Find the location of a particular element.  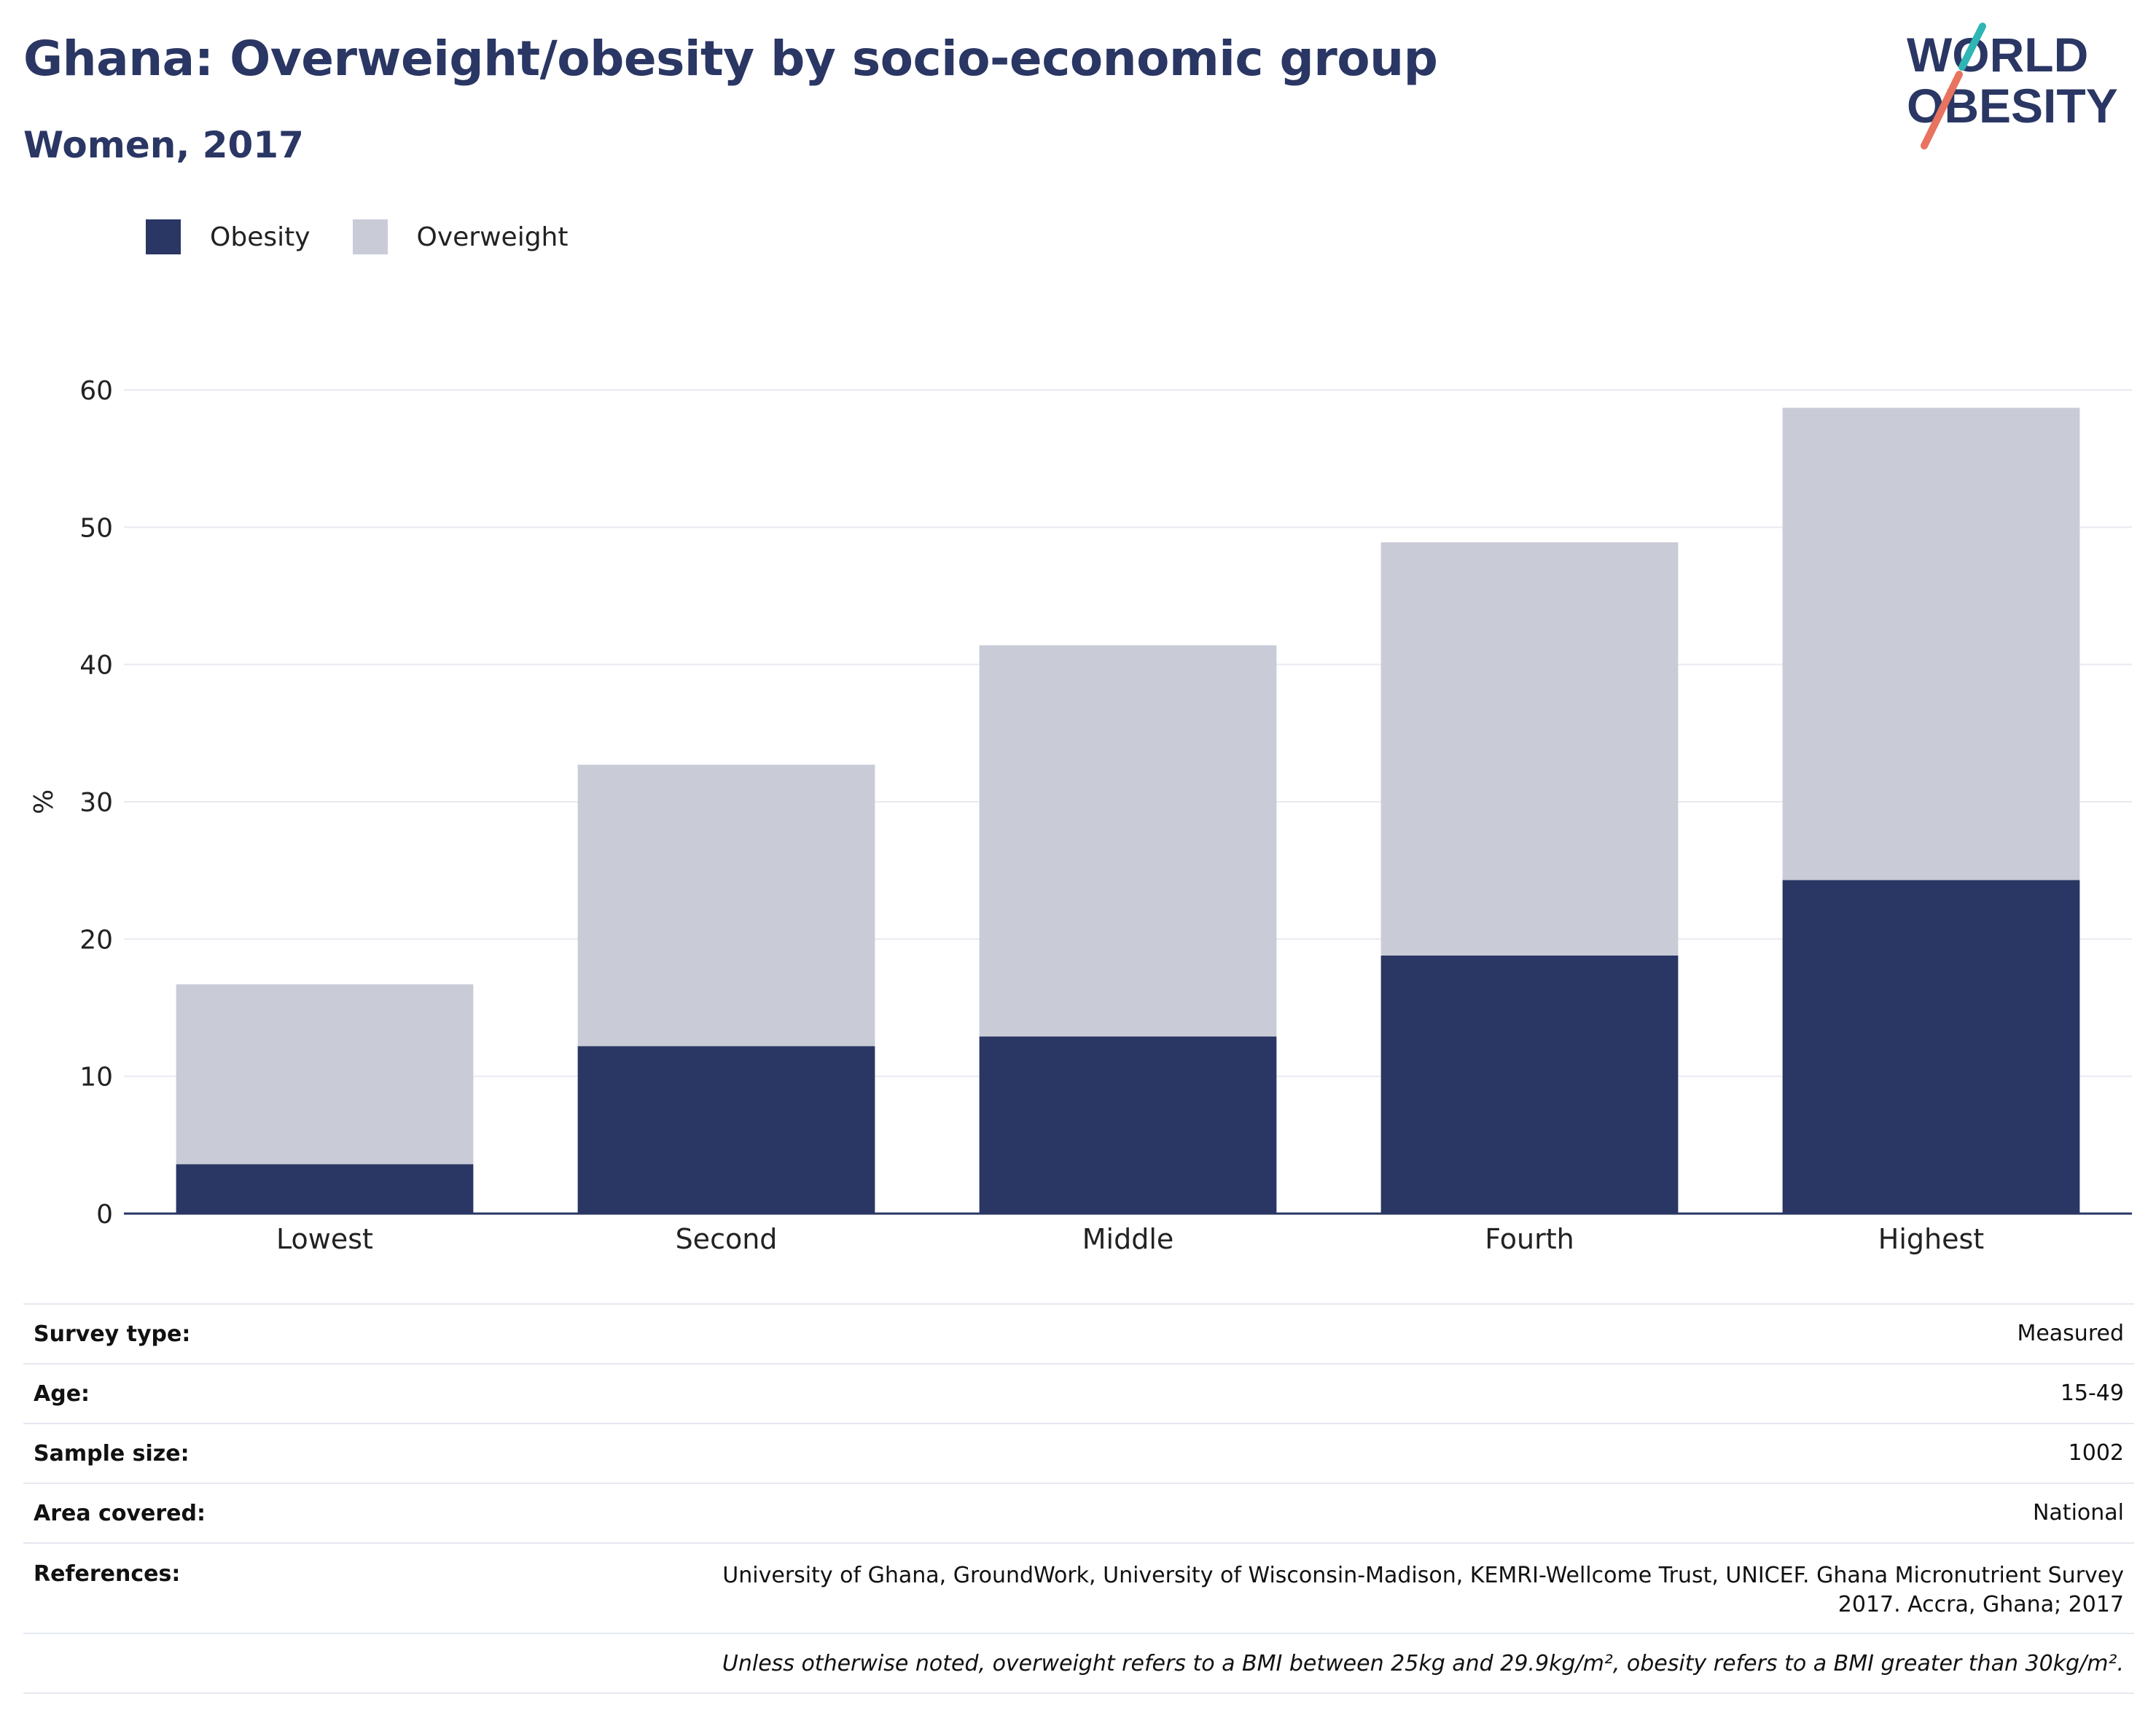

info-value-age: 15-49 is located at coordinates (2092, 1393).